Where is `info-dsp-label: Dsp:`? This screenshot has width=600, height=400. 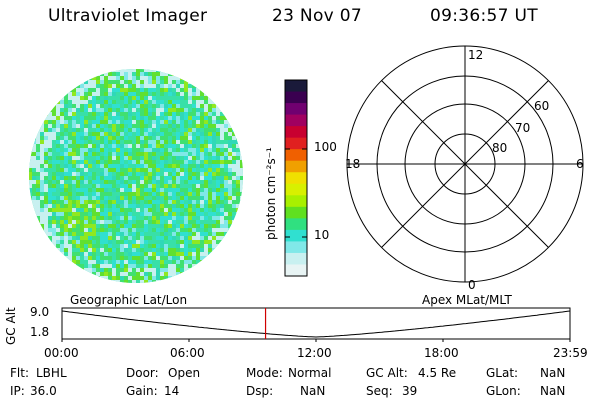 info-dsp-label: Dsp: is located at coordinates (260, 391).